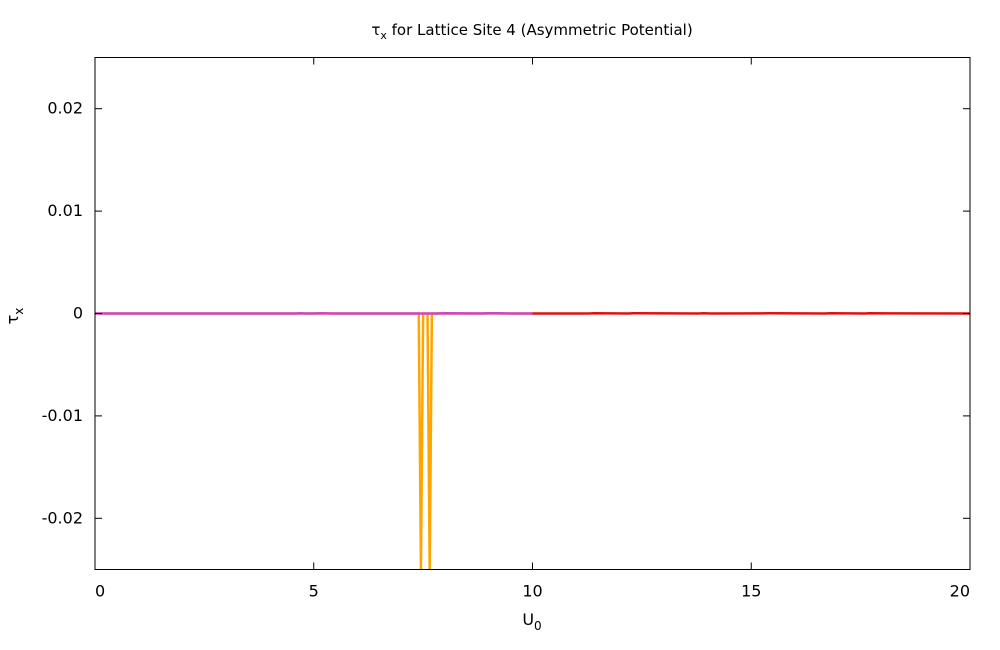 Image resolution: width=1000 pixels, height=650 pixels. I want to click on y-axis-label: τx, so click(14, 316).